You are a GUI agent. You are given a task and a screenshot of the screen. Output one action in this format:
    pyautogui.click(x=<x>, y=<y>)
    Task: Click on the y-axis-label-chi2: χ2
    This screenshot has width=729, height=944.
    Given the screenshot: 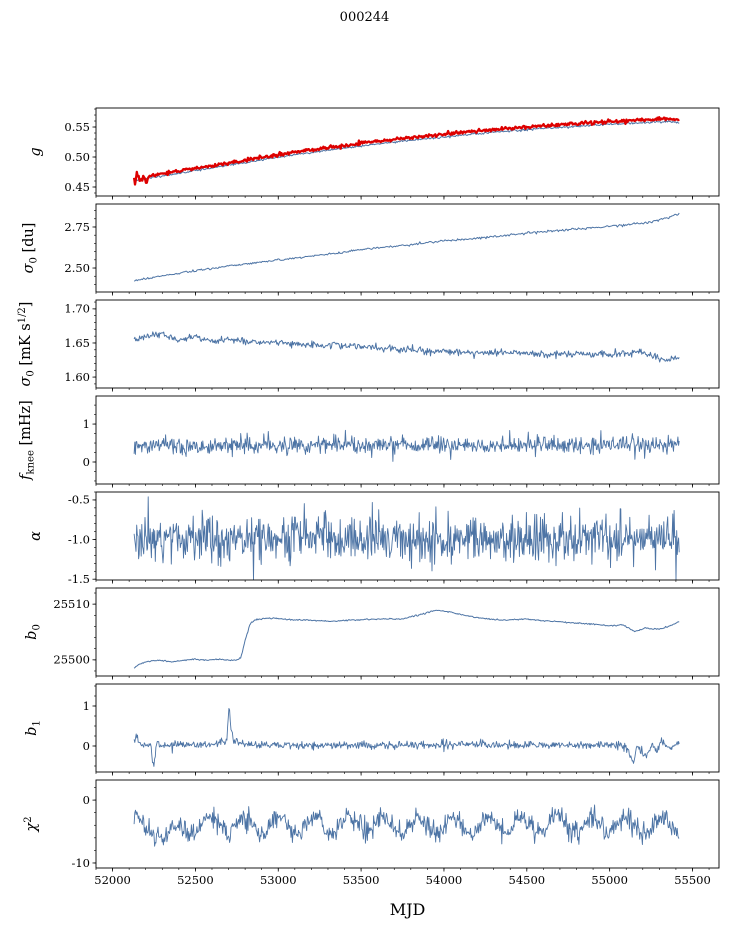 What is the action you would take?
    pyautogui.click(x=31, y=824)
    